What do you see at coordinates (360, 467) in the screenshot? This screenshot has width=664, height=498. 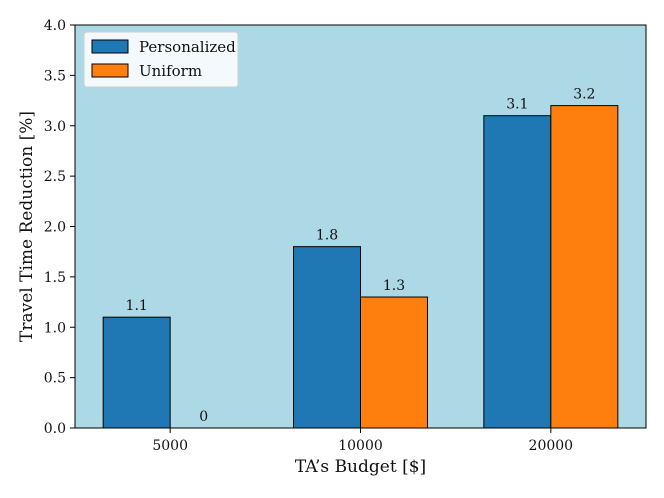 I see `x-axis-title: TA’s Budget [$]` at bounding box center [360, 467].